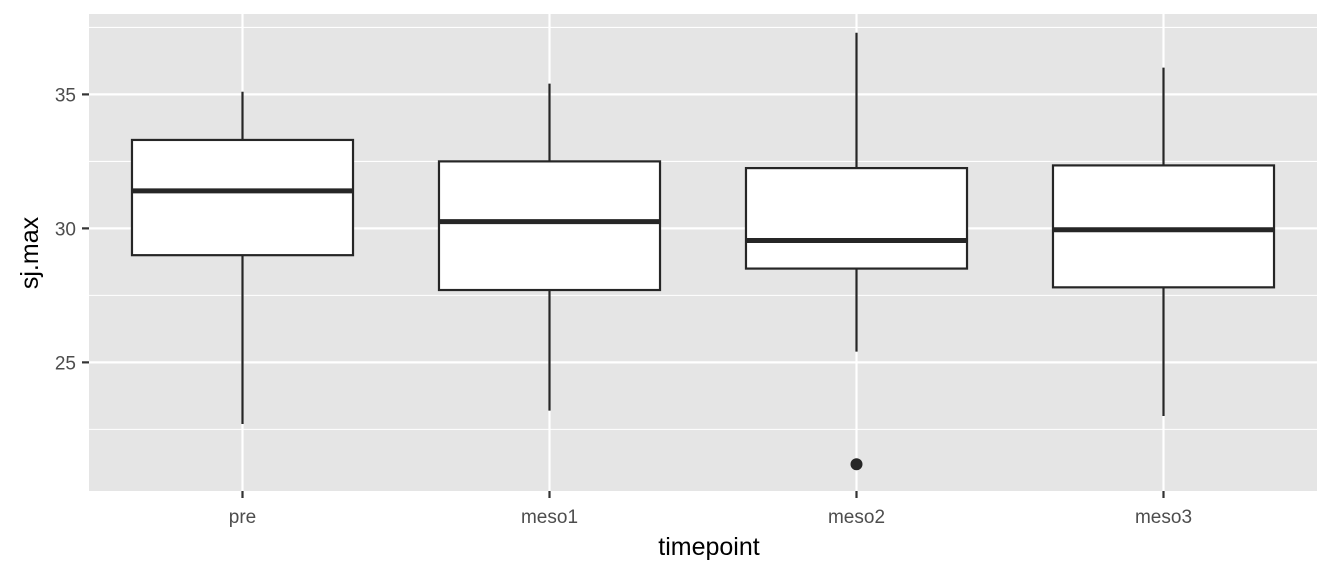 The height and width of the screenshot is (576, 1344). I want to click on box-meso3, so click(1163, 241).